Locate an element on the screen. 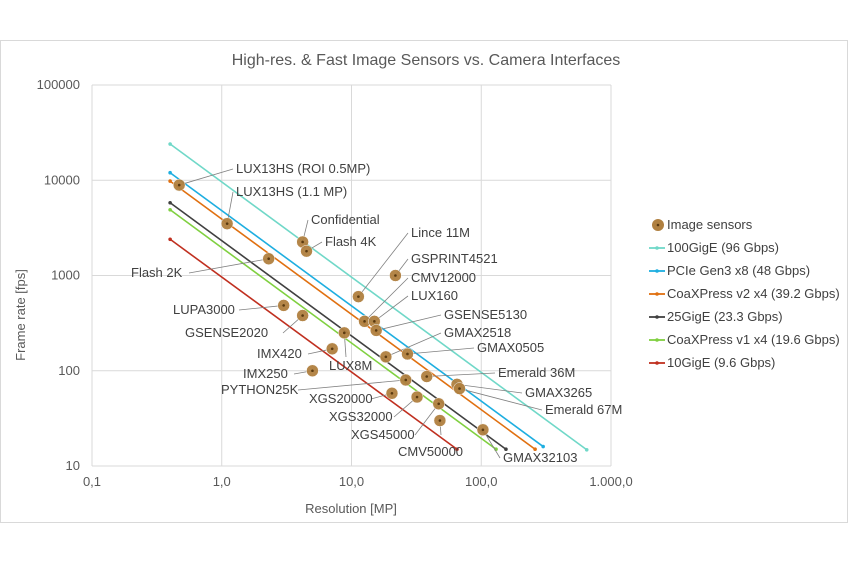 This screenshot has height=566, width=850. x-tick-label: 100,0 is located at coordinates (481, 481).